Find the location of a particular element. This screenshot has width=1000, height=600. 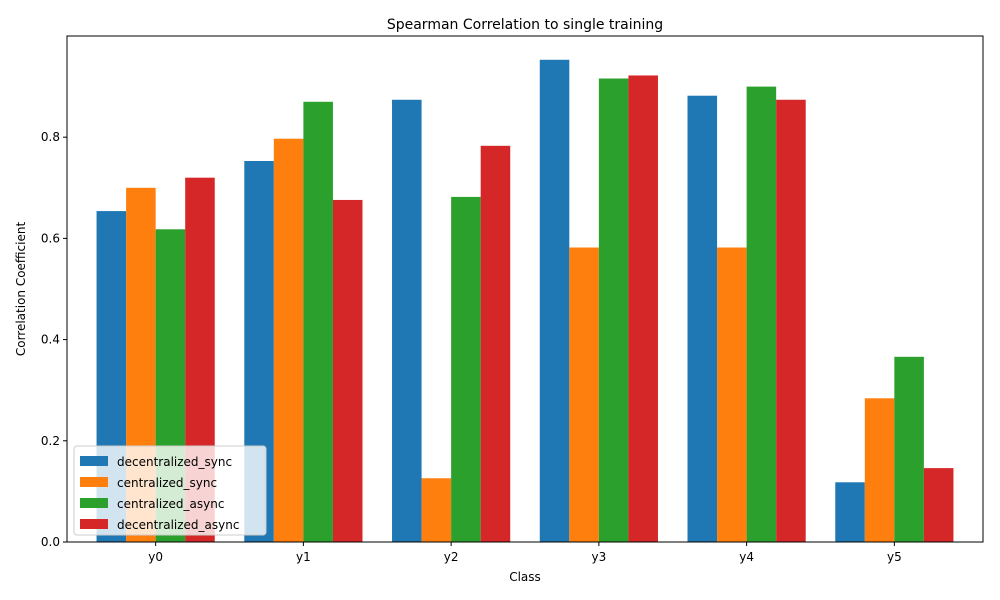

bar-decentralized_async-y1 is located at coordinates (347, 370).